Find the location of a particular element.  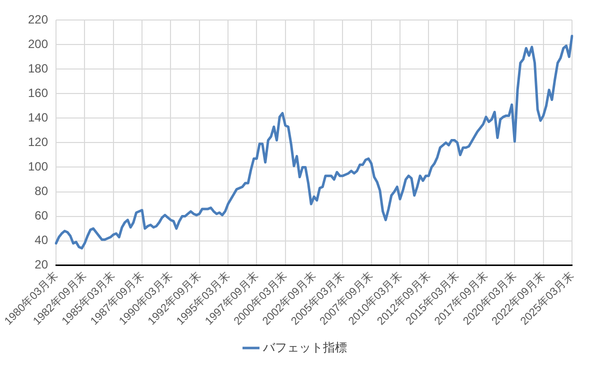

y-tick-label: 40 is located at coordinates (41, 240).